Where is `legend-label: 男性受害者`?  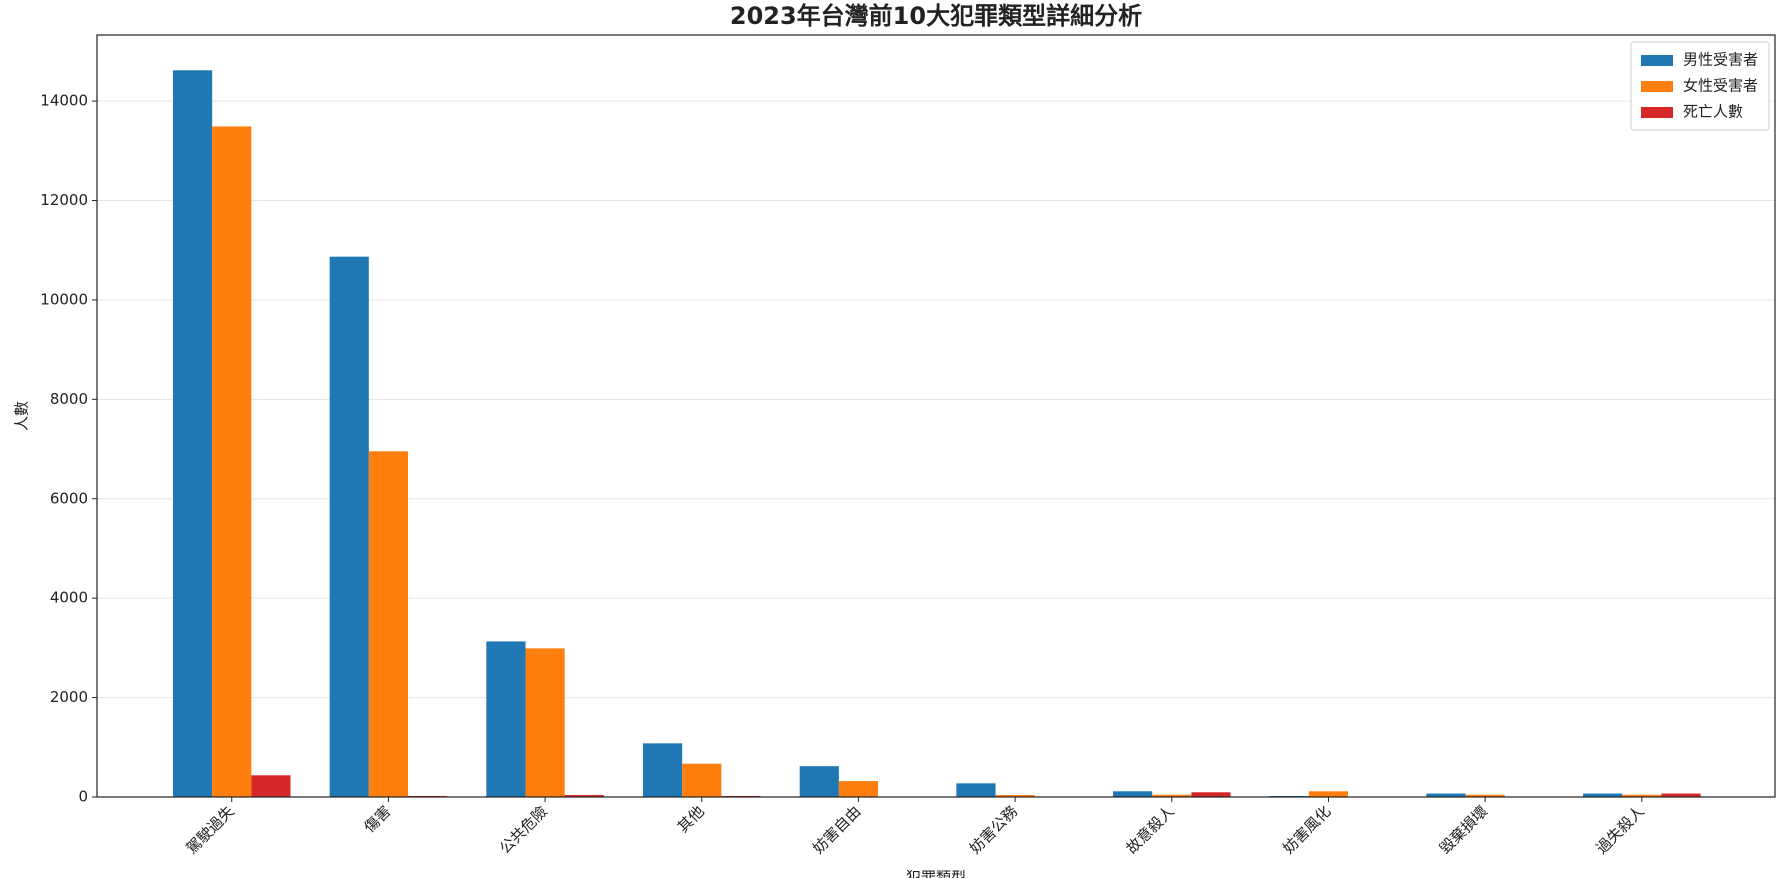
legend-label: 男性受害者 is located at coordinates (1720, 60).